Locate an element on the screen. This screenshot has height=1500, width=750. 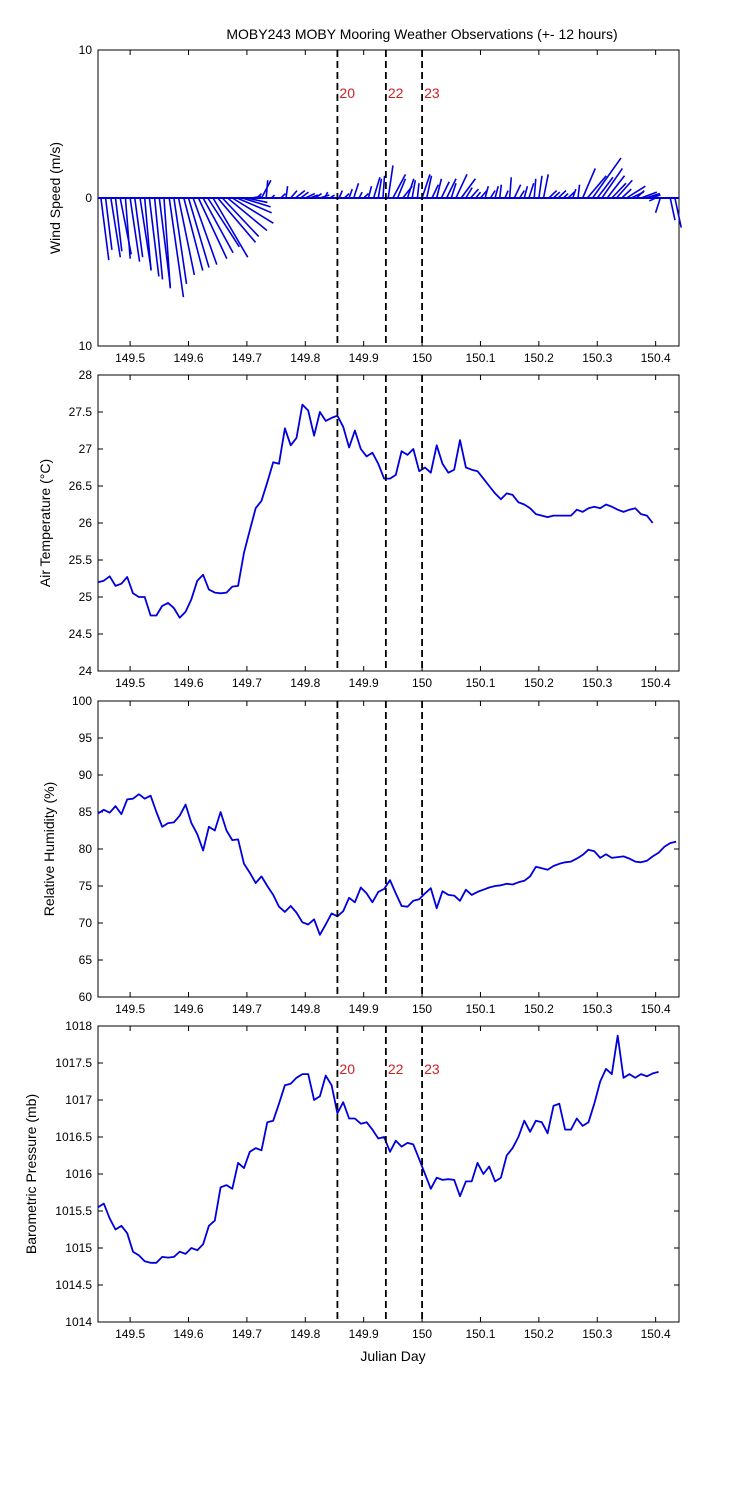
y-axis-title: Relative Humidity (%) is located at coordinates (49, 849).